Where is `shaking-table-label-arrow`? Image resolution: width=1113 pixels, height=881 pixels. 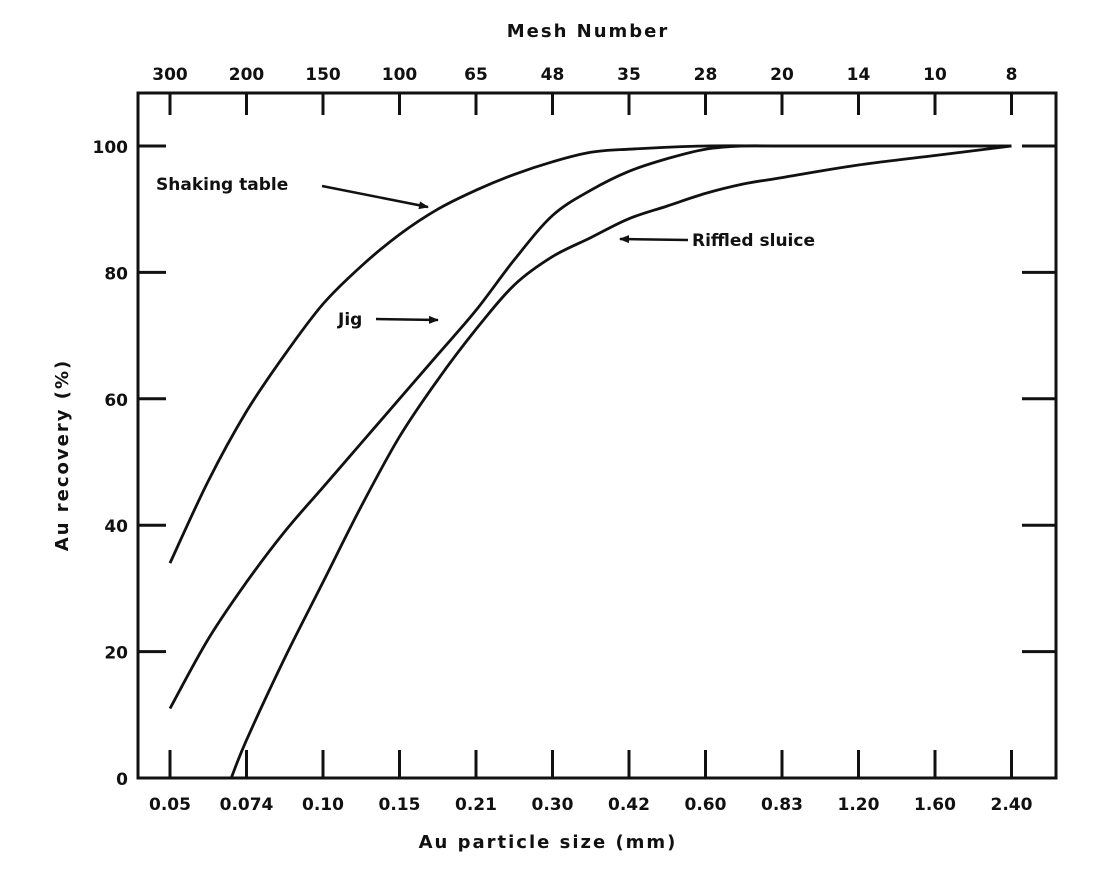
shaking-table-label-arrow is located at coordinates (375, 197).